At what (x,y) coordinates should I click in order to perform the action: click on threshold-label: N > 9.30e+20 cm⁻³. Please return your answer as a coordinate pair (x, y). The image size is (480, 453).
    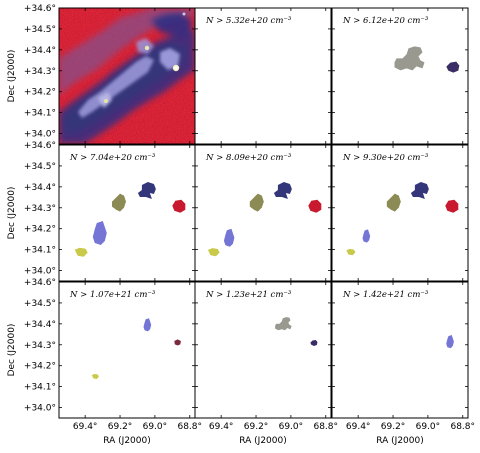
    Looking at the image, I should click on (385, 158).